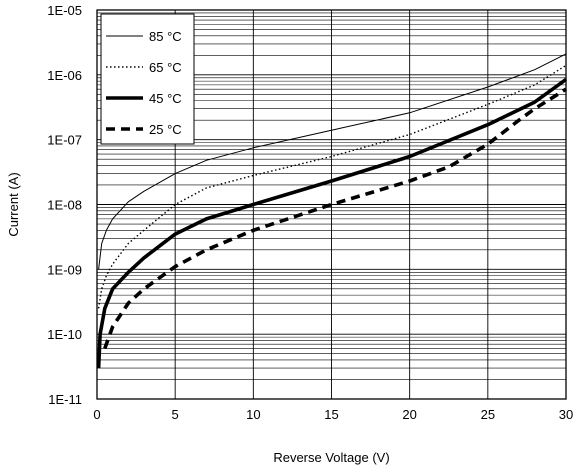 The image size is (576, 472). I want to click on y-tick-label: 1E-09, so click(64, 269).